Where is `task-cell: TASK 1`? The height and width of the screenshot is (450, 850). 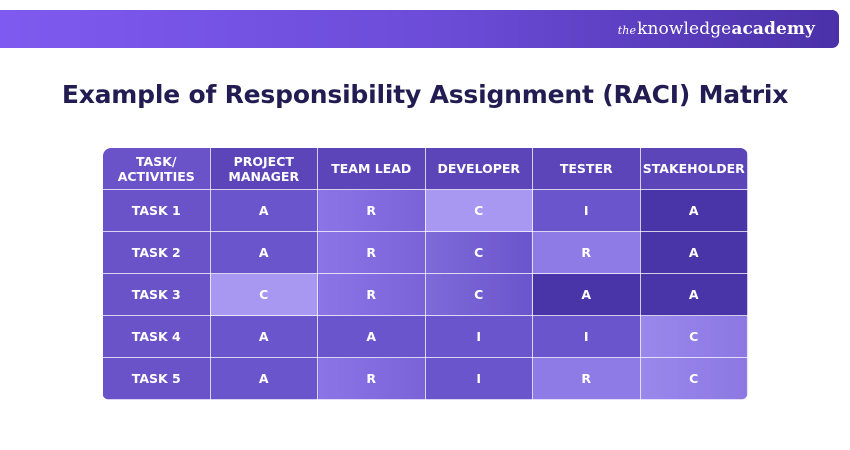
task-cell: TASK 1 is located at coordinates (156, 210).